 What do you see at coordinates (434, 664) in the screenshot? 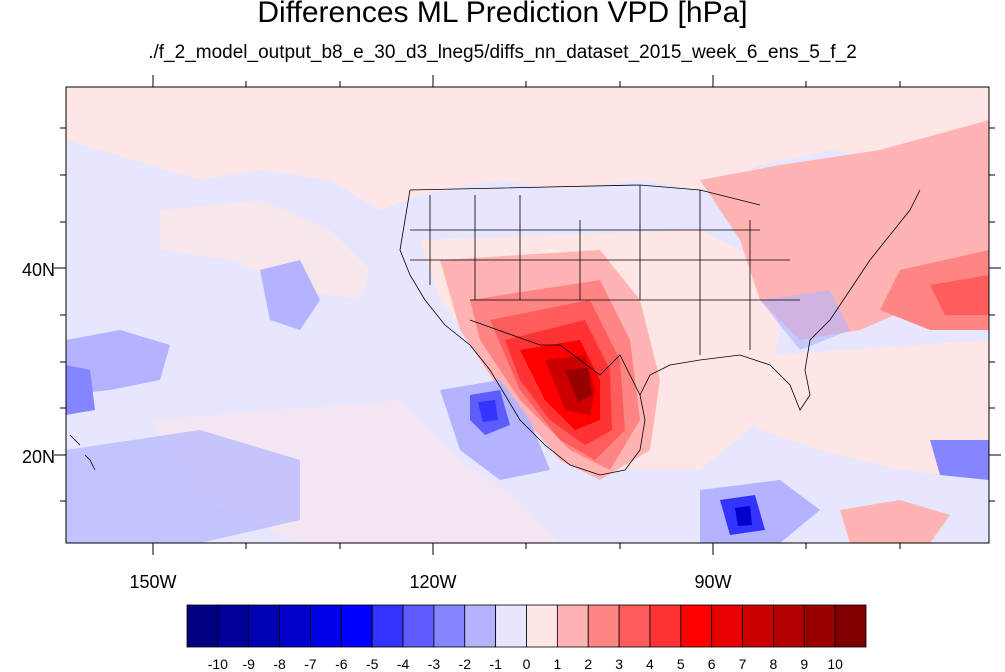
I see `colorbar-label: -3` at bounding box center [434, 664].